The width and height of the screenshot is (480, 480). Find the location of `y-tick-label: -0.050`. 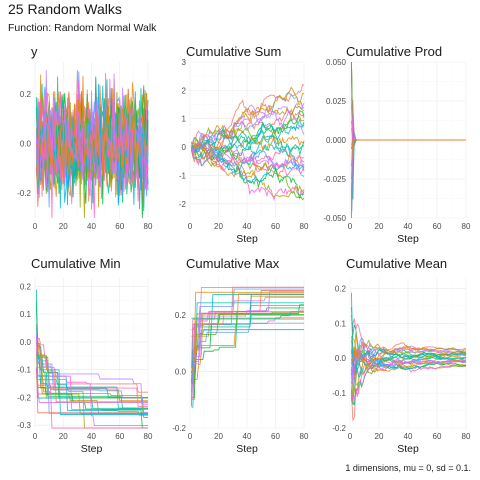

y-tick-label: -0.050 is located at coordinates (334, 218).